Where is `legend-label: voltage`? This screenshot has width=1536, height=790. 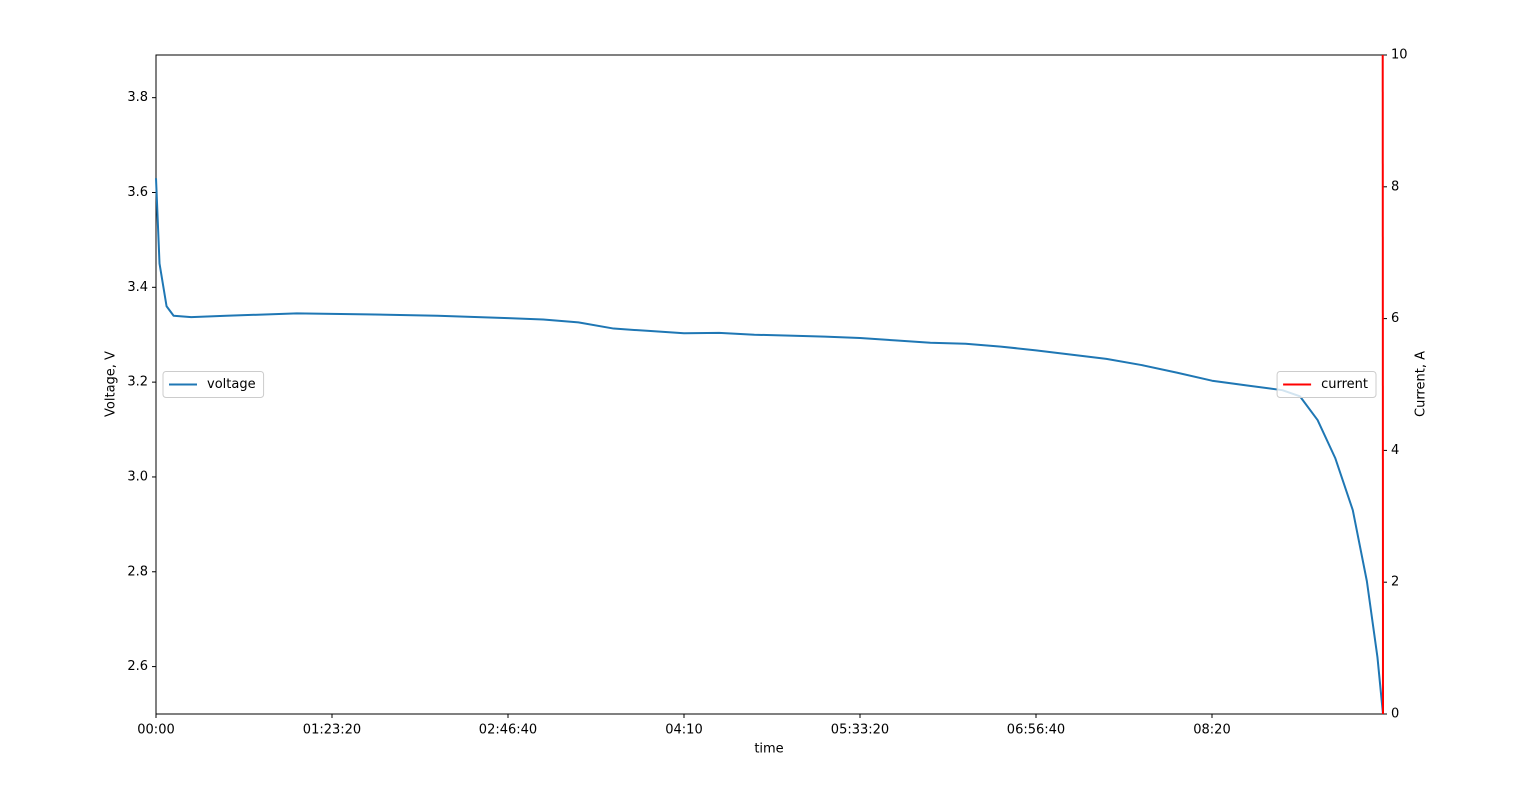 legend-label: voltage is located at coordinates (231, 384).